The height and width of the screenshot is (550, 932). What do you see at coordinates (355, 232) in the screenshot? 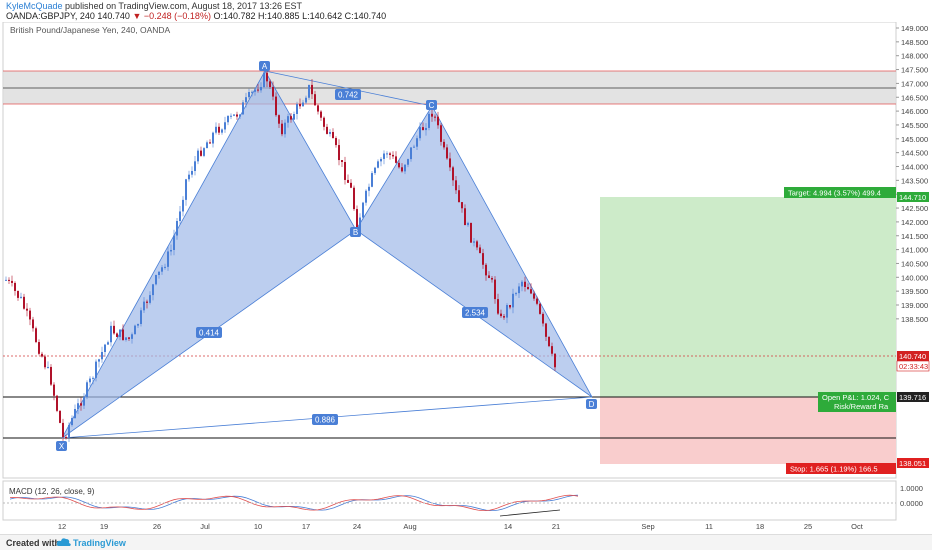
I see `point-b-label: B` at bounding box center [355, 232].